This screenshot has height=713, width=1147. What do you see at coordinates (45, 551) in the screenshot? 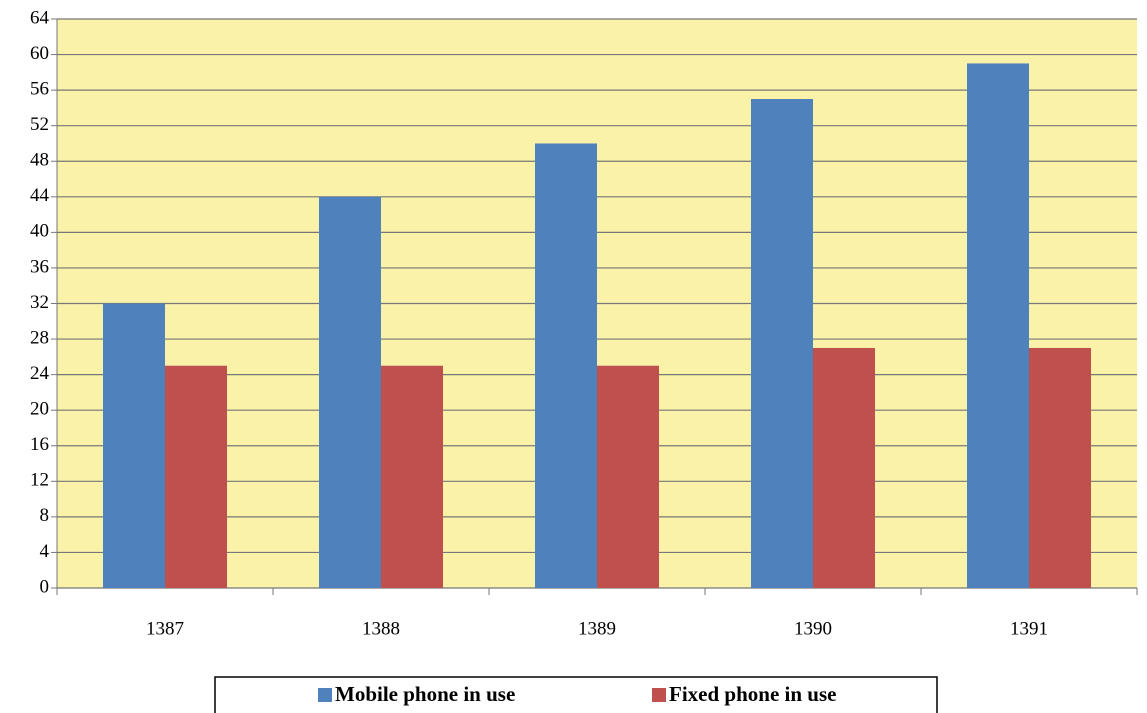
I see `y-tick-label: 4` at bounding box center [45, 551].